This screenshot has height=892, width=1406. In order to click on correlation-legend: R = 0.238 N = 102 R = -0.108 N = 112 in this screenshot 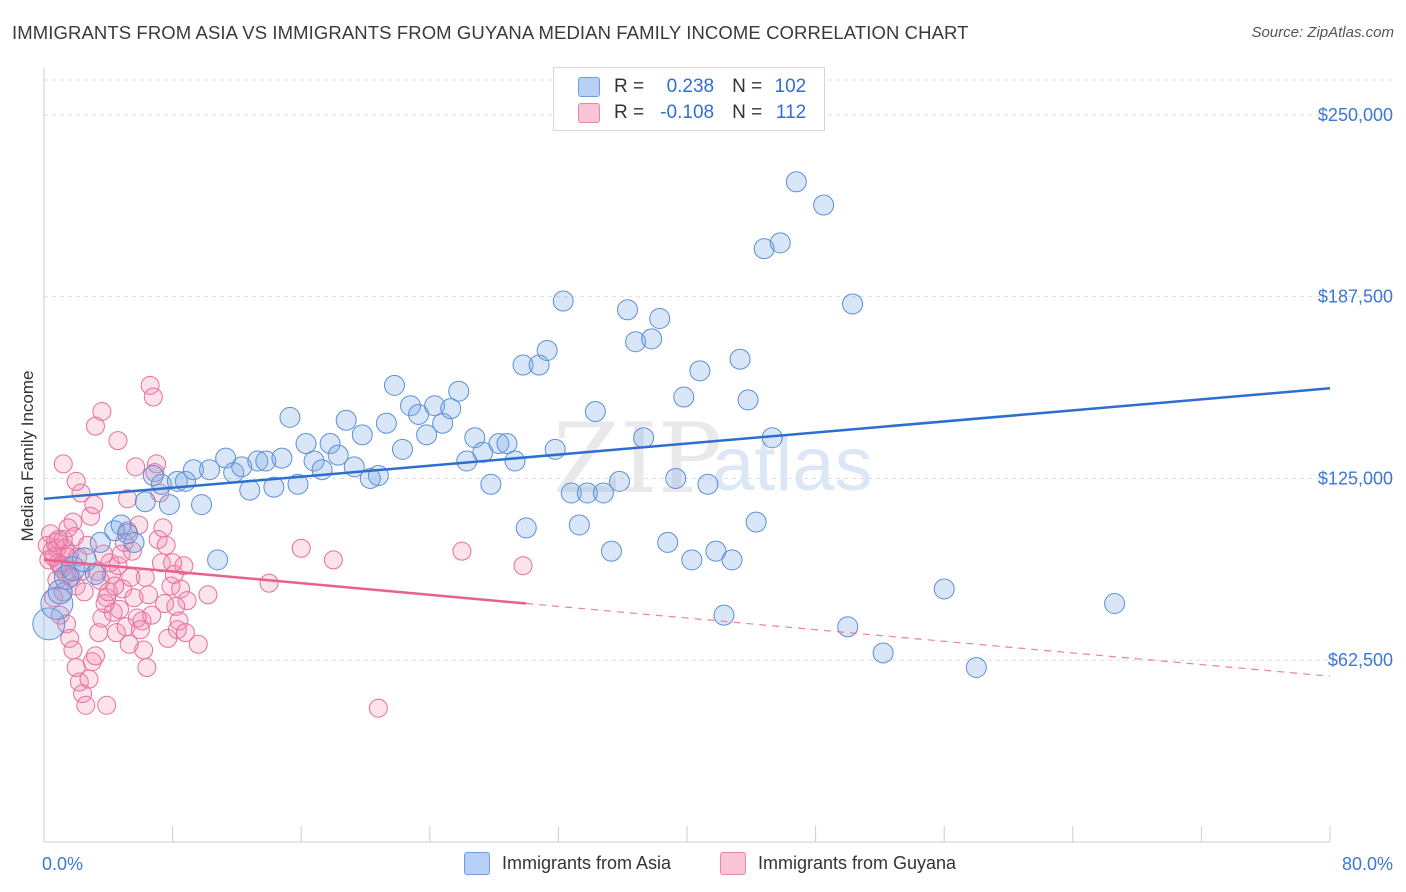, I will do `click(689, 99)`.